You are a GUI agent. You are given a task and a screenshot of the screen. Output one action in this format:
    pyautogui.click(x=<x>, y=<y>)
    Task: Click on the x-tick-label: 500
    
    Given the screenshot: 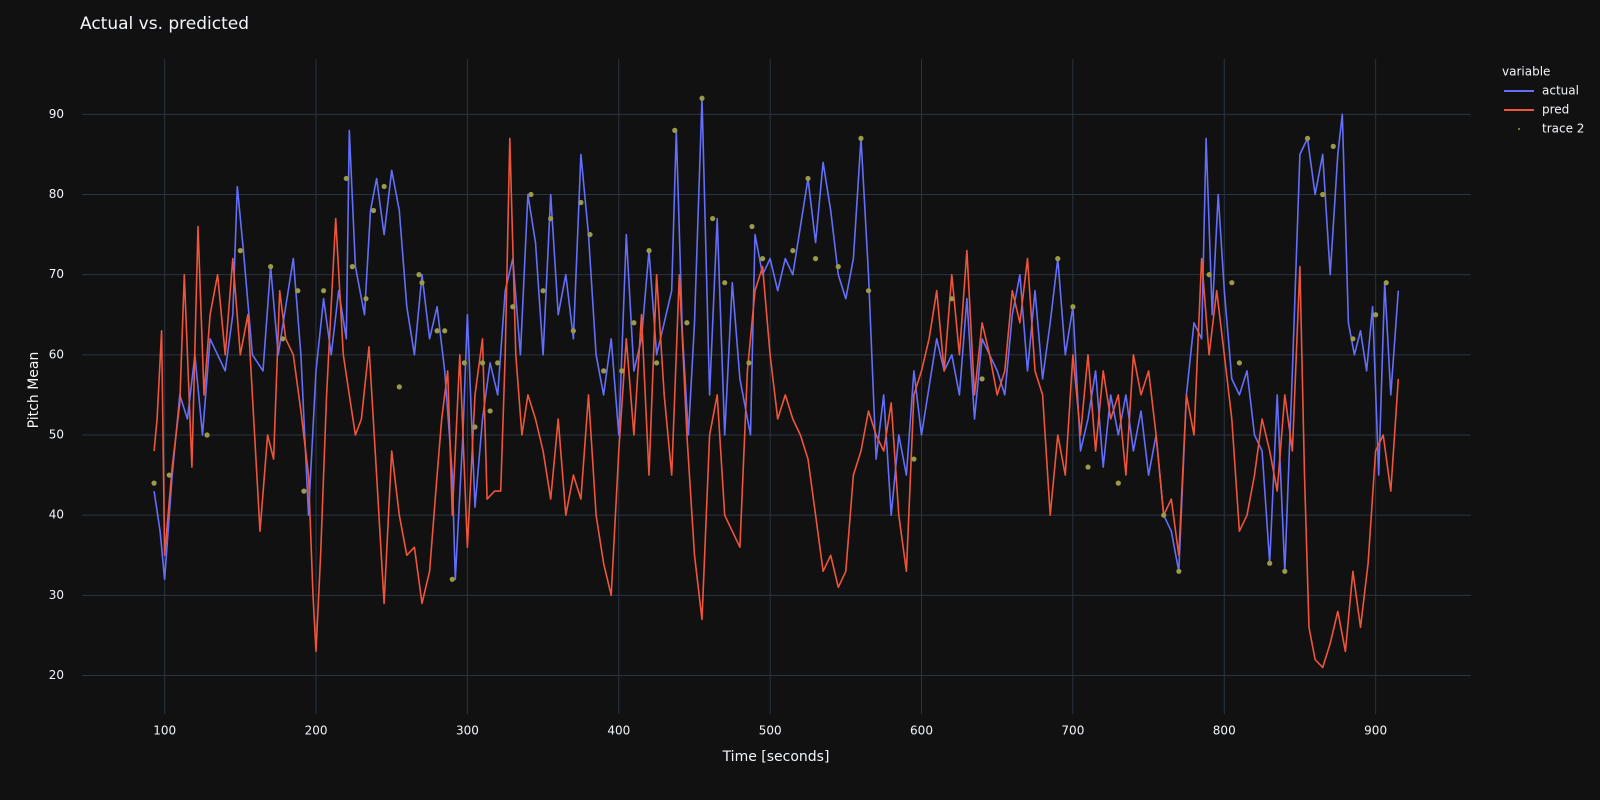 What is the action you would take?
    pyautogui.click(x=770, y=731)
    